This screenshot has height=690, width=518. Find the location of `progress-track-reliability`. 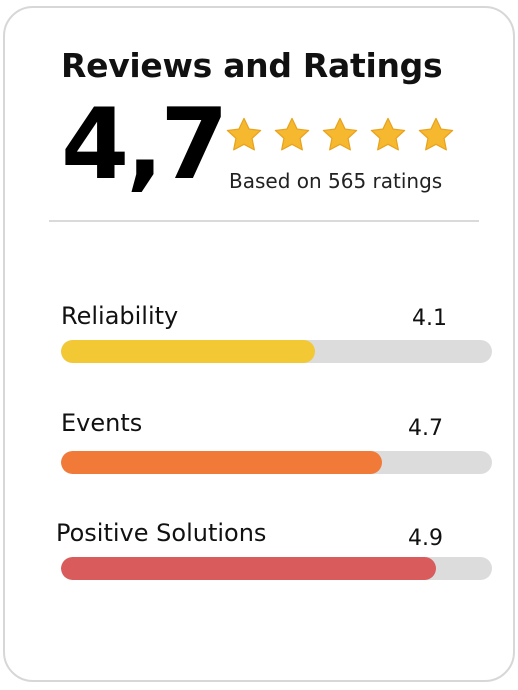

progress-track-reliability is located at coordinates (276, 351).